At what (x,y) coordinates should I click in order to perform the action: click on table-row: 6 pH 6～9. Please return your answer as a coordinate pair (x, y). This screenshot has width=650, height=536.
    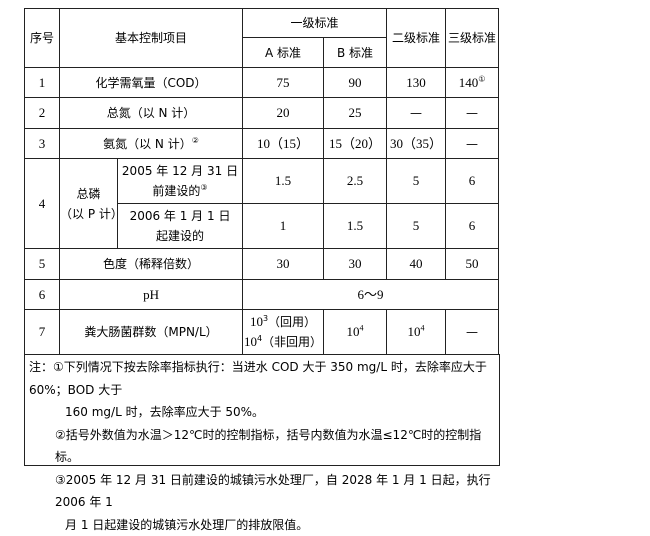
    Looking at the image, I should click on (262, 295).